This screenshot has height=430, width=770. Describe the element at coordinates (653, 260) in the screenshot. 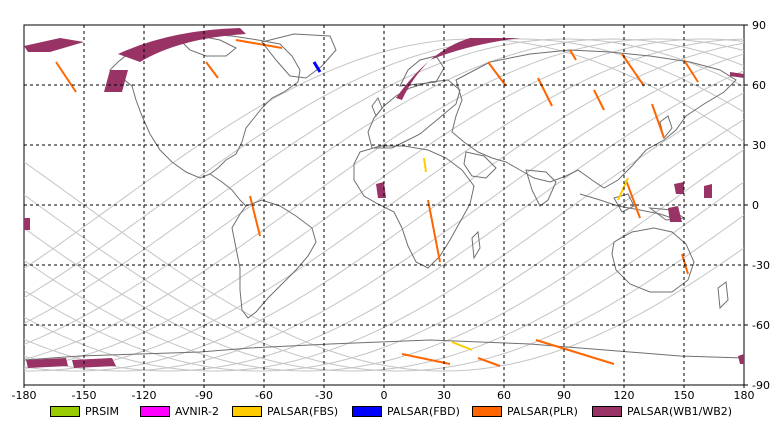

I see `coast-australia` at that location.